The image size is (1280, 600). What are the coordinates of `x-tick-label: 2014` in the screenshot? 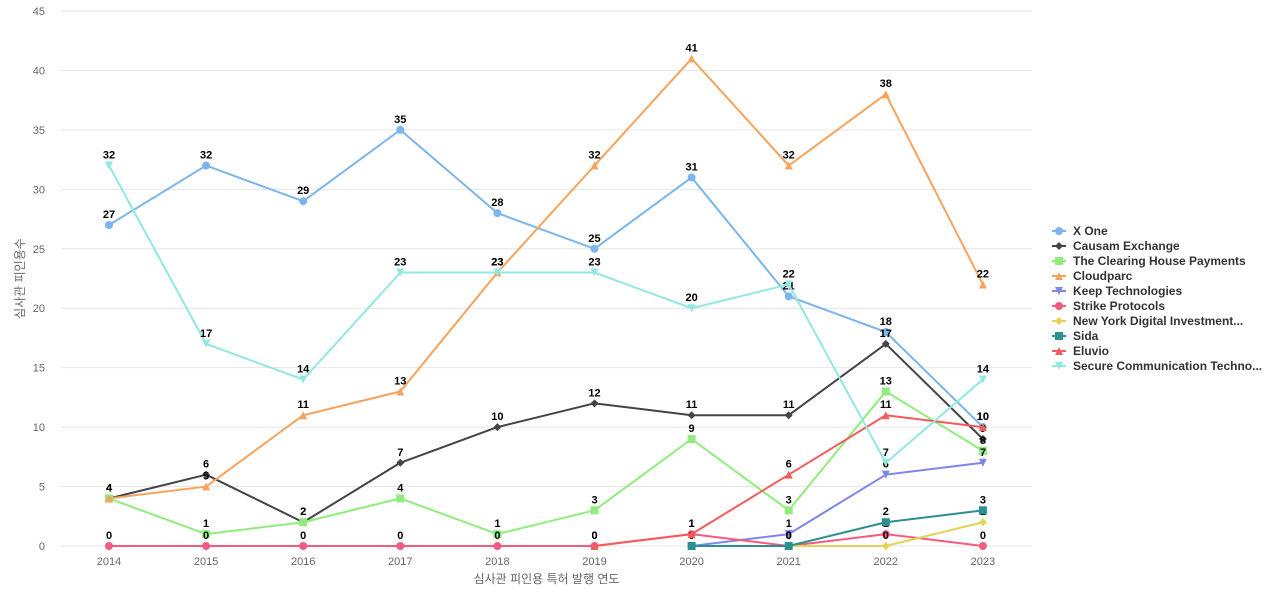 It's located at (109, 562).